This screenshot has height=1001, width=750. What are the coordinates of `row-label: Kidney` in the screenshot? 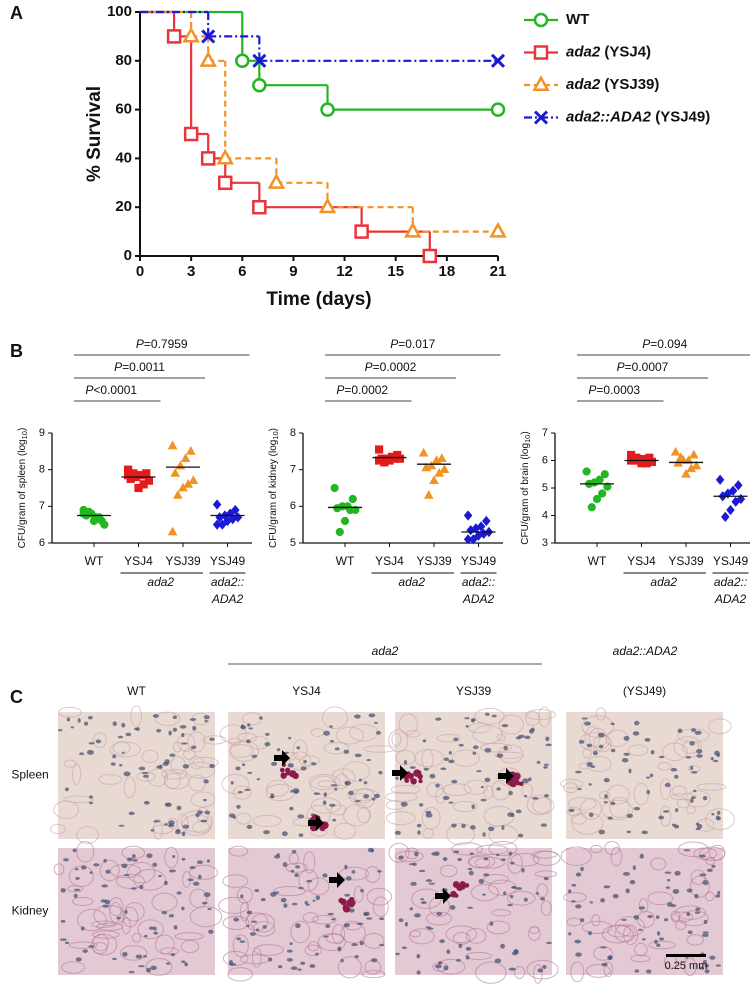 It's located at (30, 911).